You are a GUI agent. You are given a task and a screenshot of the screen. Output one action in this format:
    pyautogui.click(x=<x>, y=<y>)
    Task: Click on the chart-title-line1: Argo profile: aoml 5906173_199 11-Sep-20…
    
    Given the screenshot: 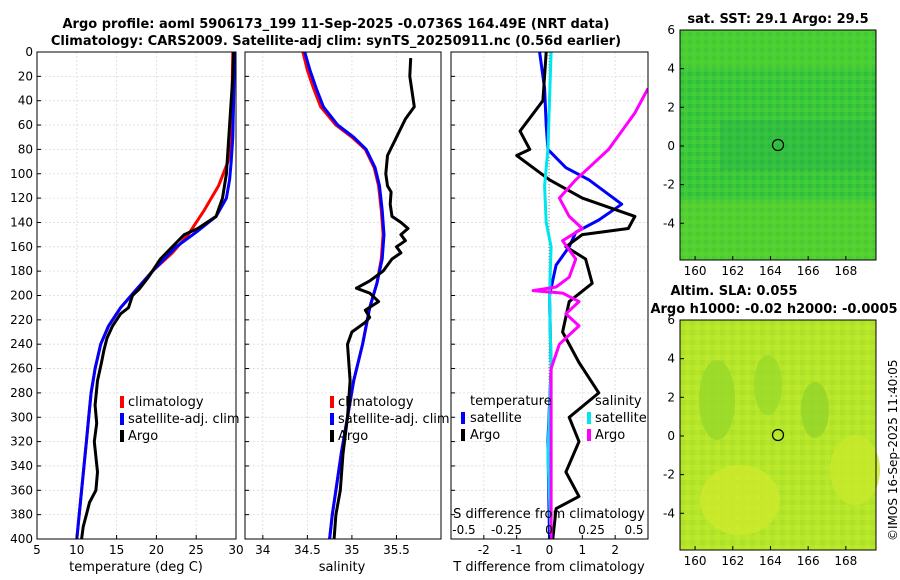 What is the action you would take?
    pyautogui.click(x=336, y=24)
    